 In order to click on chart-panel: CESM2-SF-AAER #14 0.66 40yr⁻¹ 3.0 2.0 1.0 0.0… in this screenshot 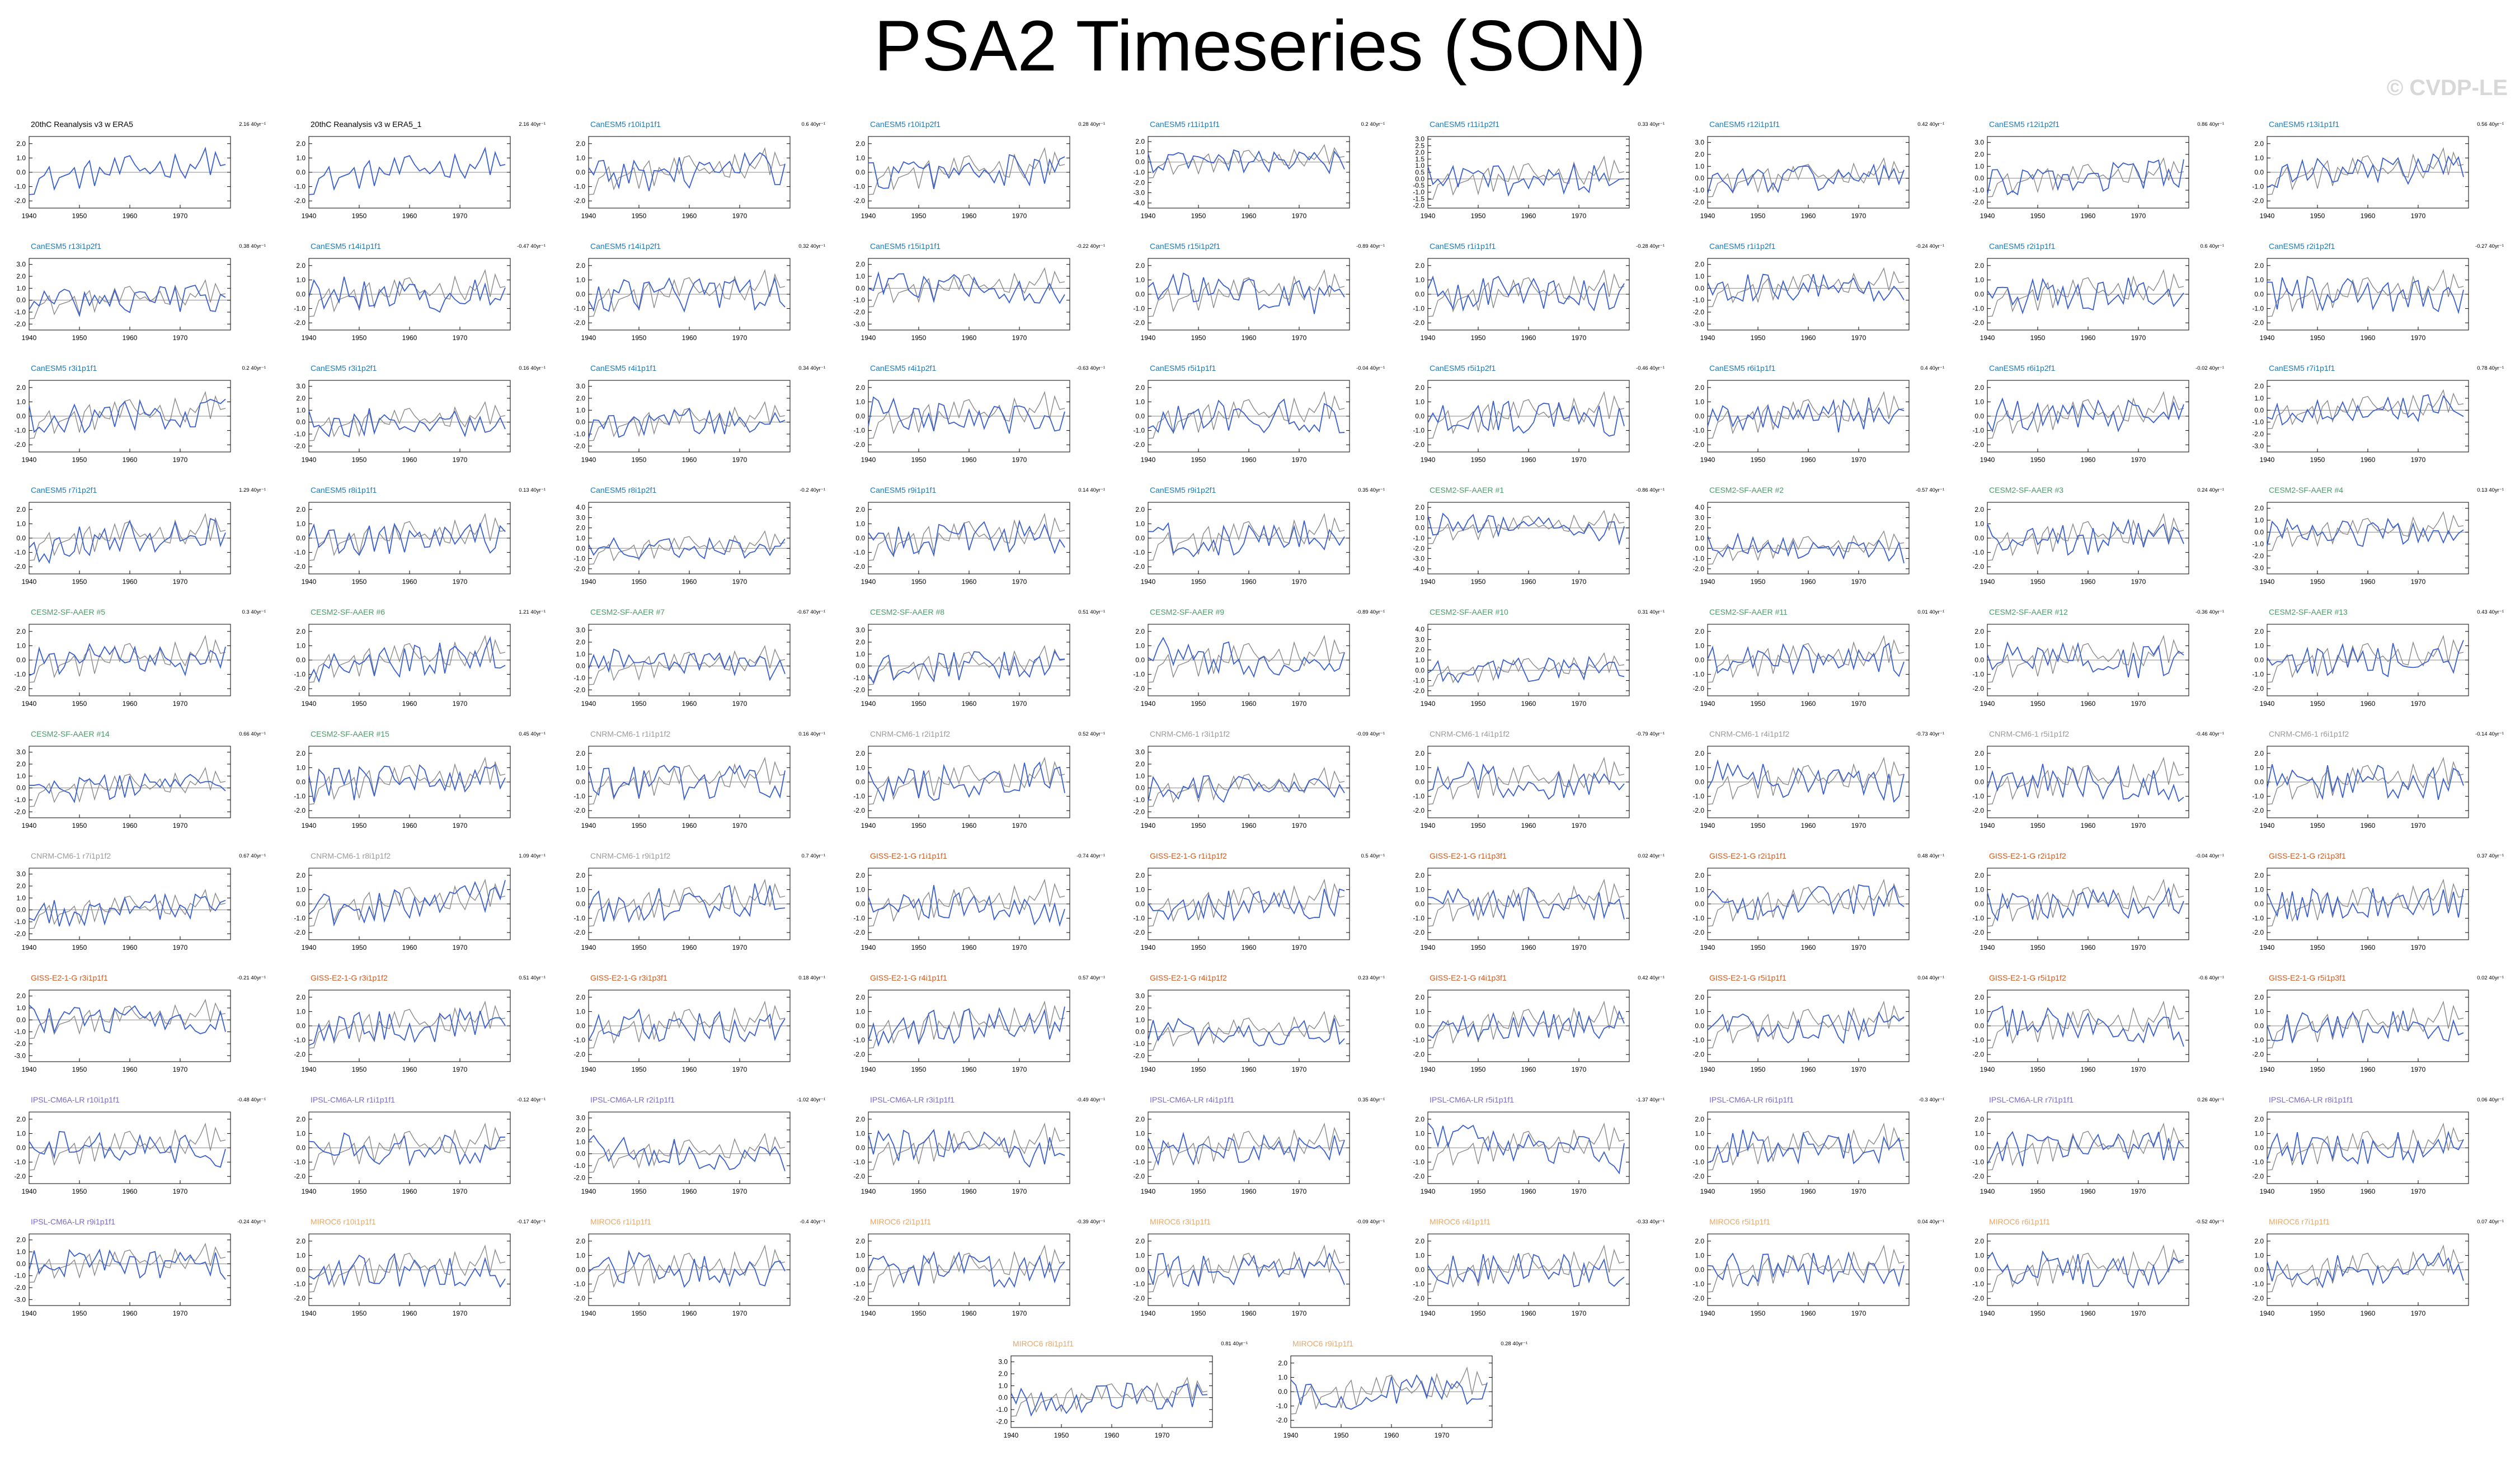, I will do `click(140, 788)`.